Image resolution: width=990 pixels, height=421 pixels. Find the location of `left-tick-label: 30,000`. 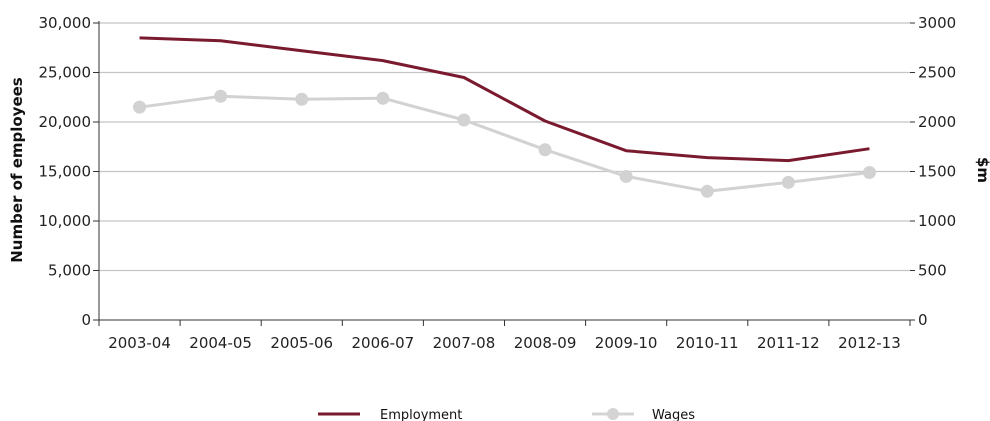

left-tick-label: 30,000 is located at coordinates (65, 23).